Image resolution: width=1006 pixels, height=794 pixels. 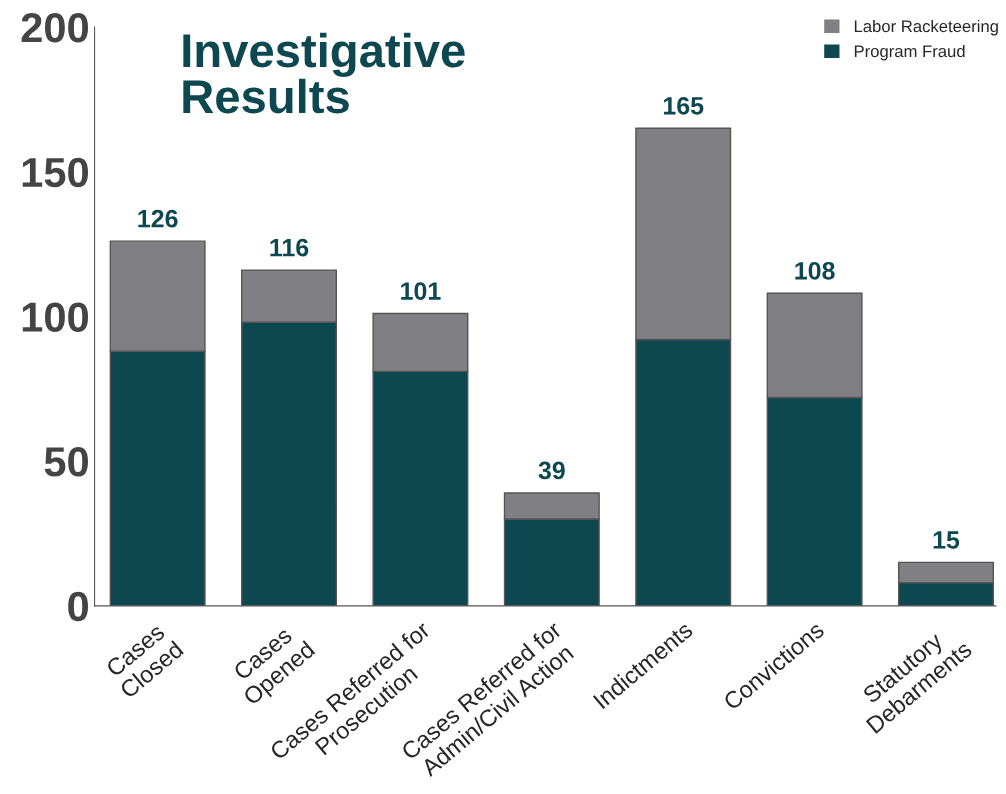 I want to click on total-label: 165, so click(x=683, y=105).